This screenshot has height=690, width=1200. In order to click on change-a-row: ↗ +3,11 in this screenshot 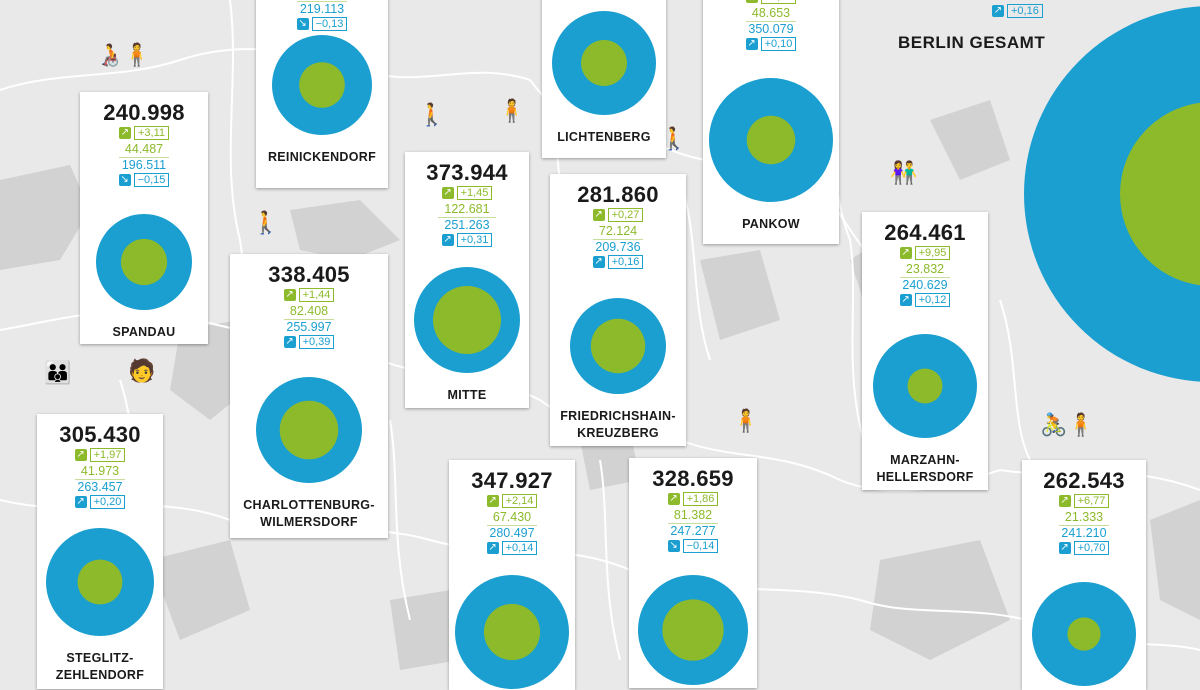, I will do `click(144, 133)`.